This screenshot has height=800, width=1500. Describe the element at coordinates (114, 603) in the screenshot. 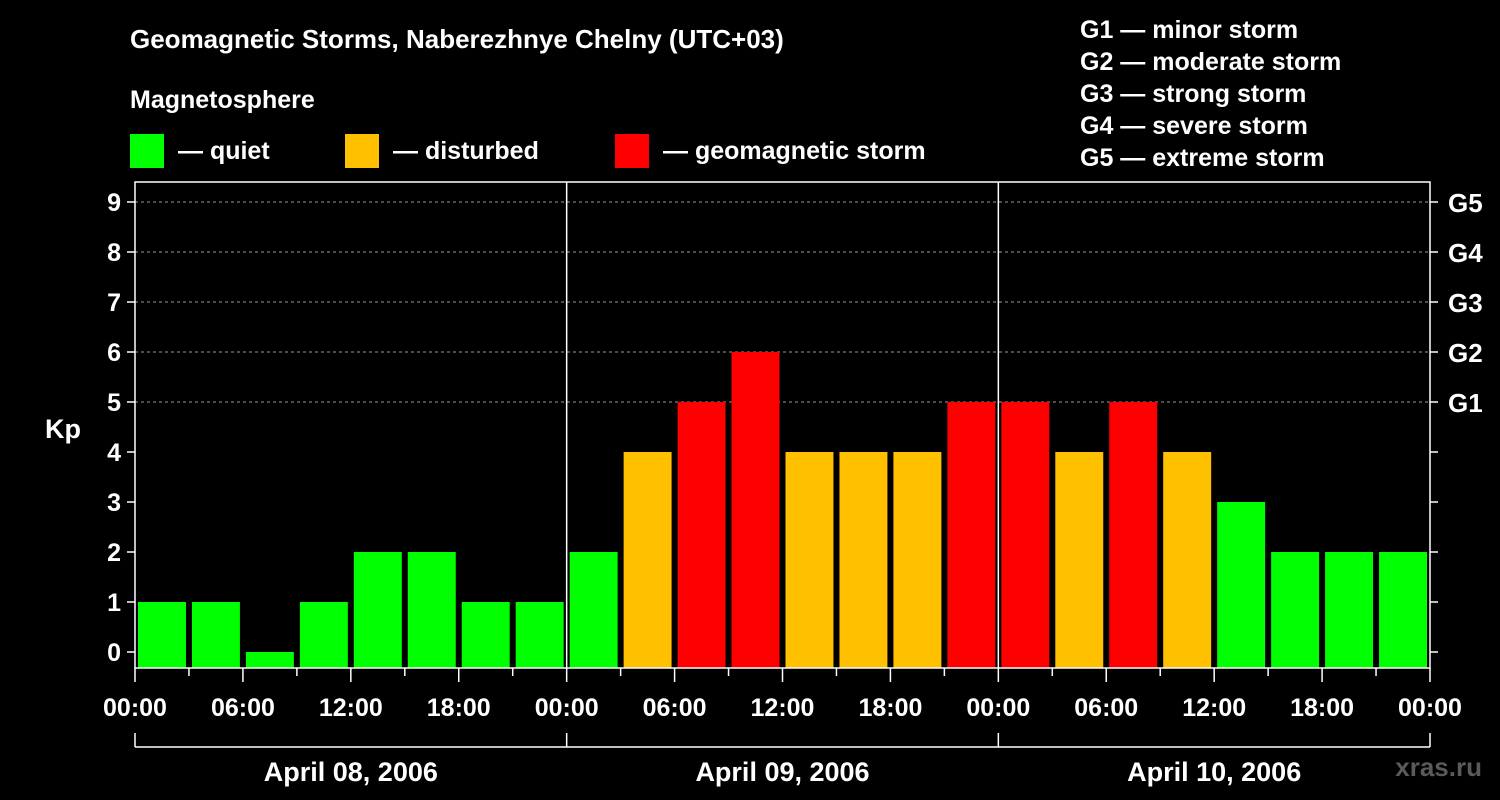

I see `y-tick-label: 1` at that location.